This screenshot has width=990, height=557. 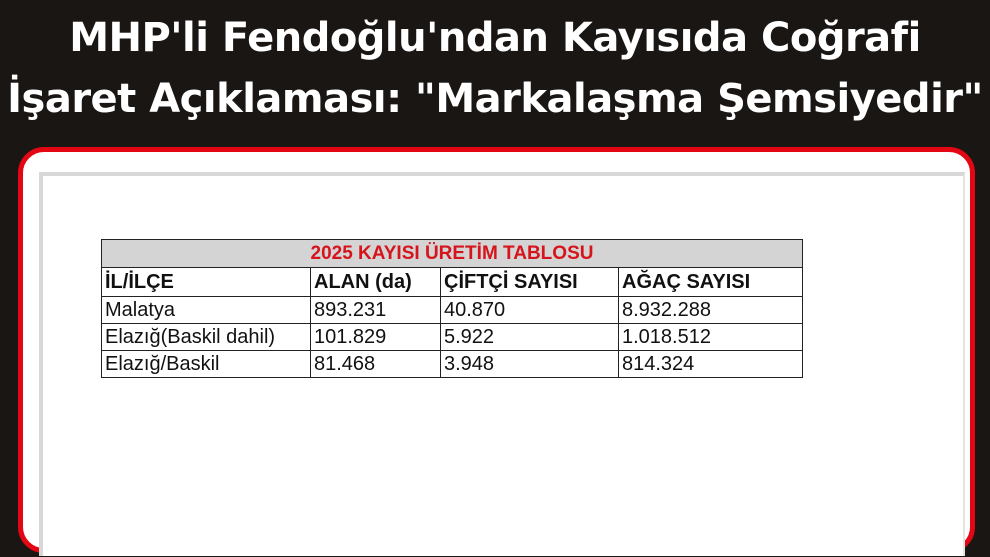 What do you see at coordinates (375, 310) in the screenshot?
I see `cell: 893.231` at bounding box center [375, 310].